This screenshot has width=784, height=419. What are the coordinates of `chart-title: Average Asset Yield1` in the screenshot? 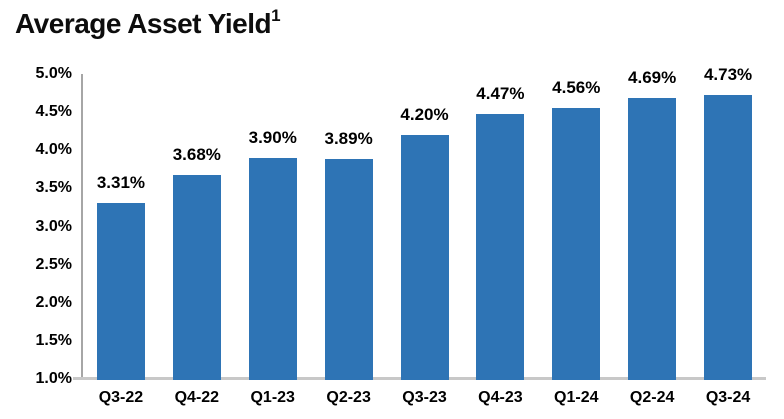 It's located at (148, 23).